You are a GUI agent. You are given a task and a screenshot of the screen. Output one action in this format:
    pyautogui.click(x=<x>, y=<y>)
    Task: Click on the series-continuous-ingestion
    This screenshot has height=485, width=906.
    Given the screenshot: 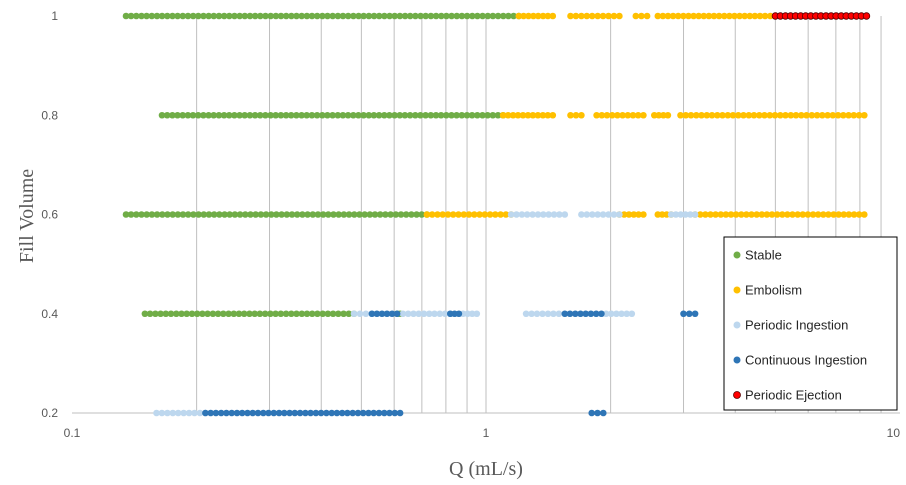 What is the action you would take?
    pyautogui.click(x=450, y=363)
    